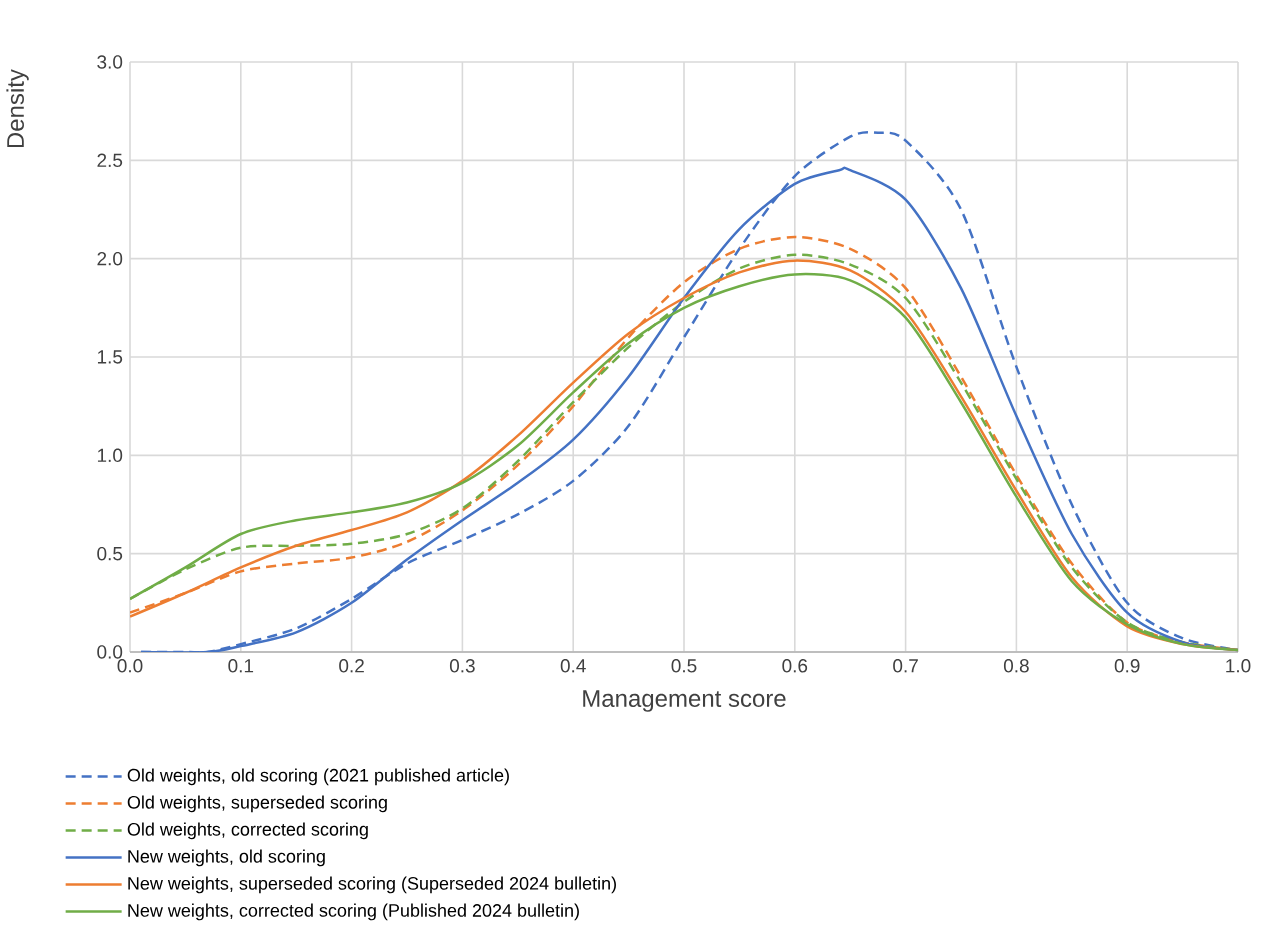 The width and height of the screenshot is (1286, 936). Describe the element at coordinates (1016, 666) in the screenshot. I see `x-tick-label: 0.8` at that location.